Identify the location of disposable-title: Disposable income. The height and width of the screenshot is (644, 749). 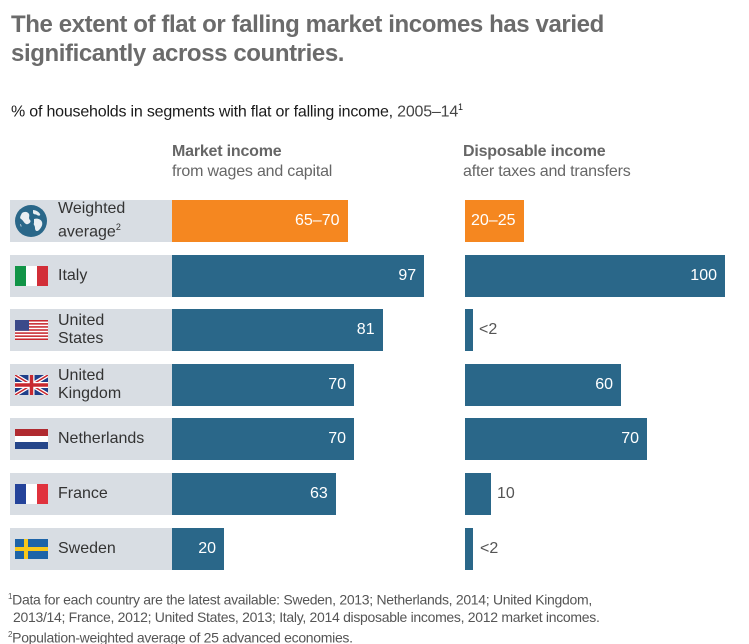
(534, 151).